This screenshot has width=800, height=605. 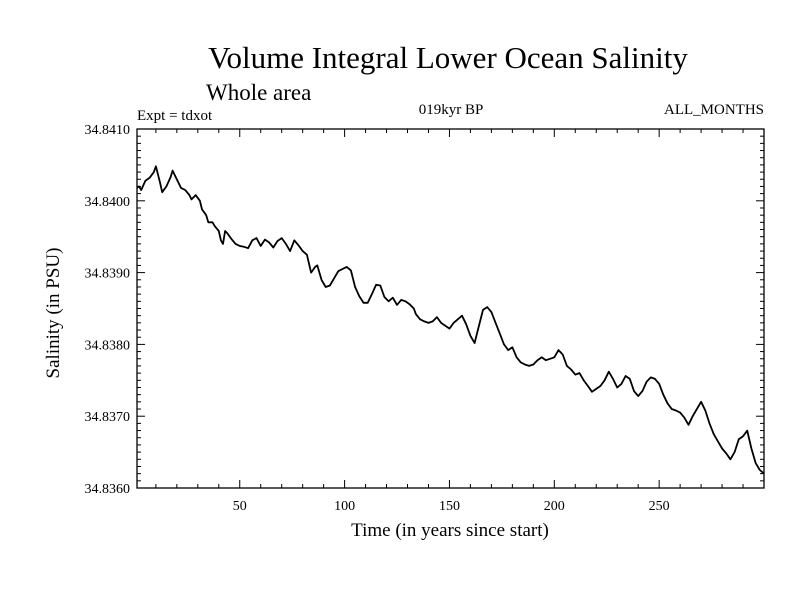 What do you see at coordinates (450, 530) in the screenshot?
I see `x-axis-label: Time (in years since start)` at bounding box center [450, 530].